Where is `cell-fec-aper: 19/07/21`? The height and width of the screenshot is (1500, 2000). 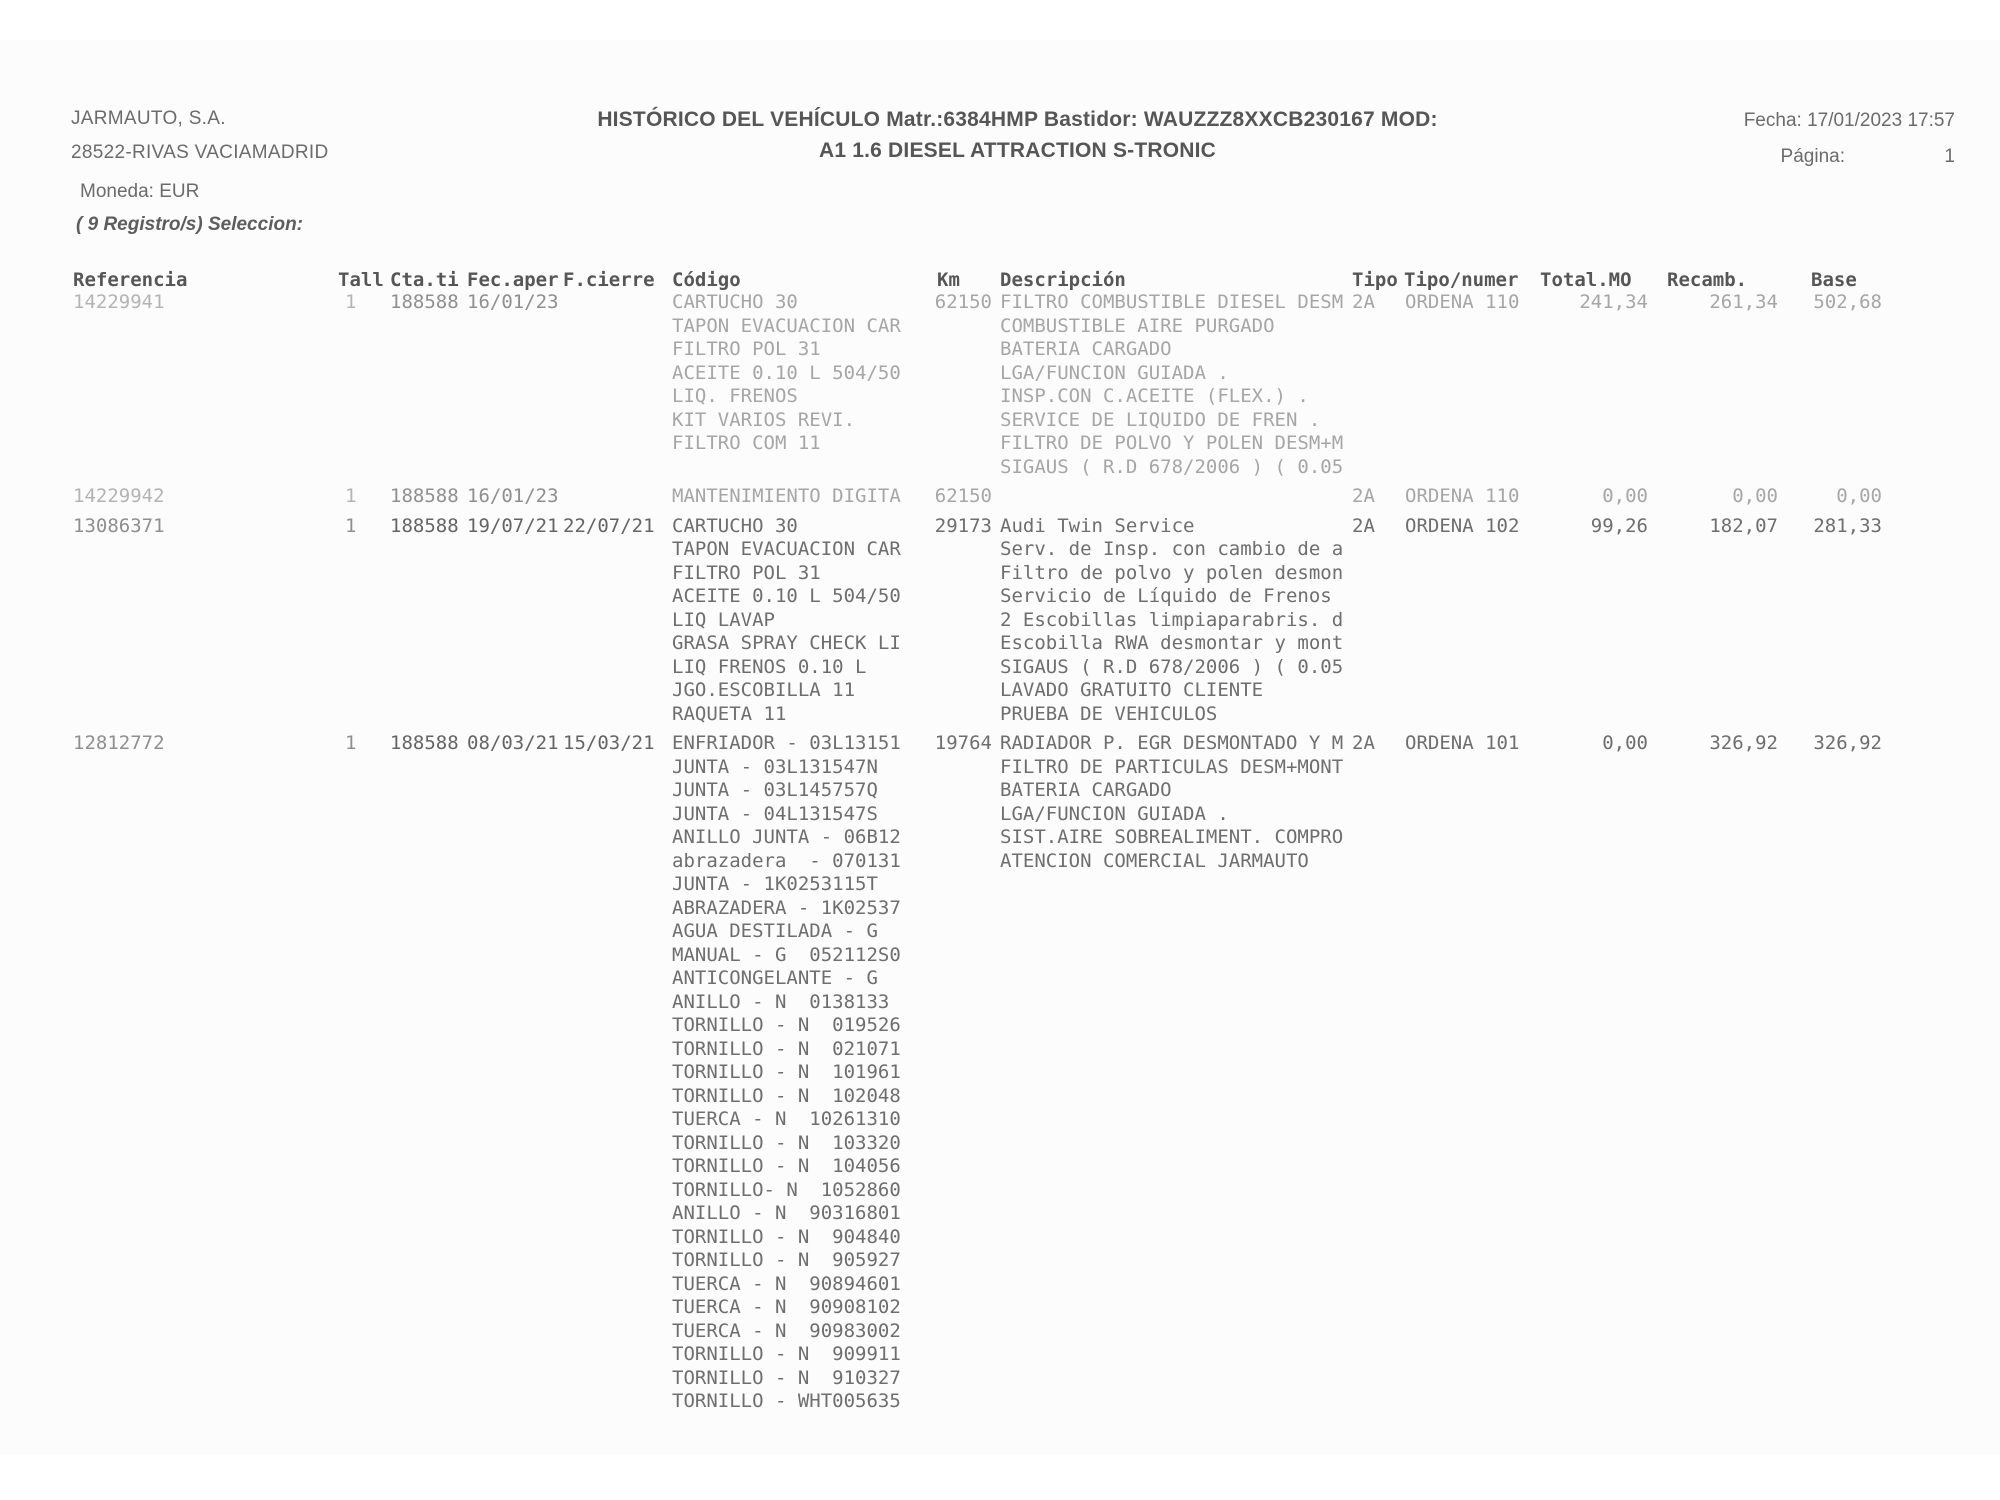
cell-fec-aper: 19/07/21 is located at coordinates (513, 525).